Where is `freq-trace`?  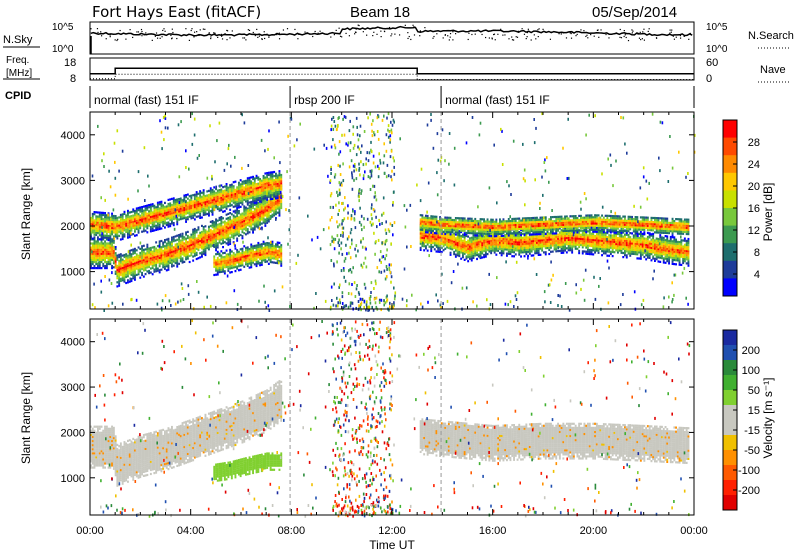
freq-trace is located at coordinates (392, 73).